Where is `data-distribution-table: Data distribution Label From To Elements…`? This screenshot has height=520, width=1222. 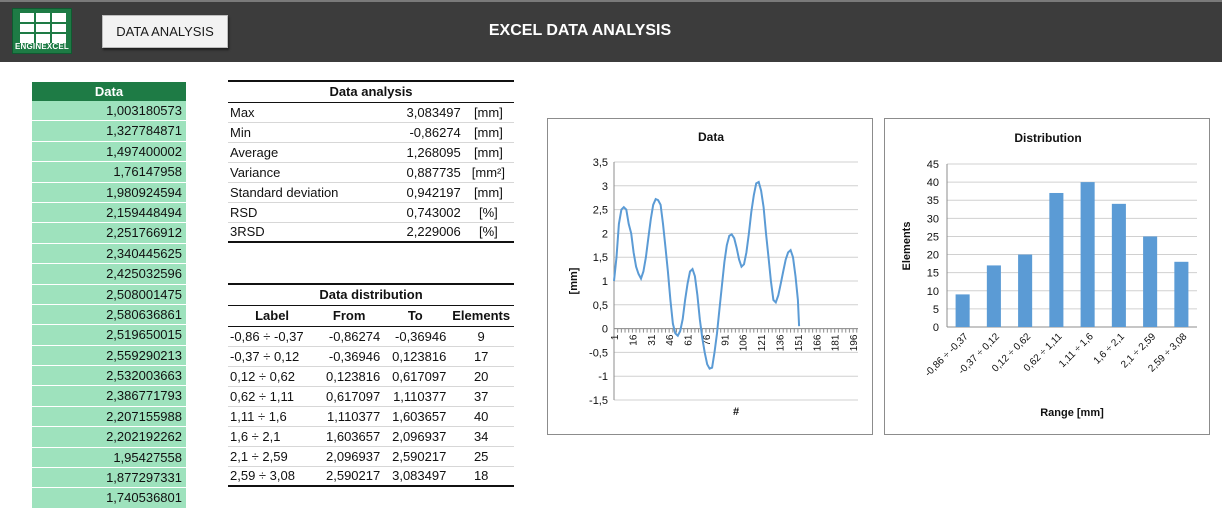
data-distribution-table: Data distribution Label From To Elements… is located at coordinates (371, 385).